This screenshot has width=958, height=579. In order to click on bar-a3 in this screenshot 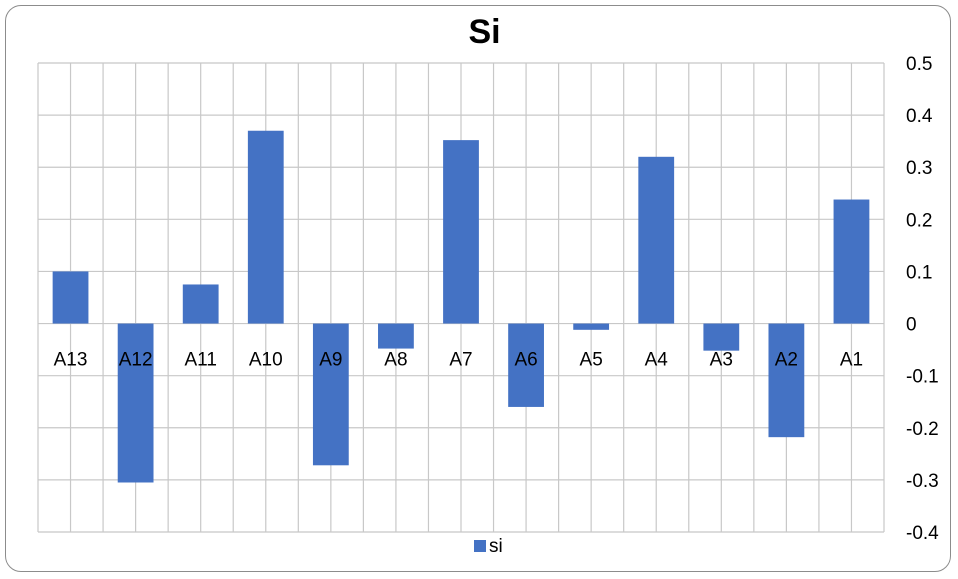, I will do `click(721, 337)`.